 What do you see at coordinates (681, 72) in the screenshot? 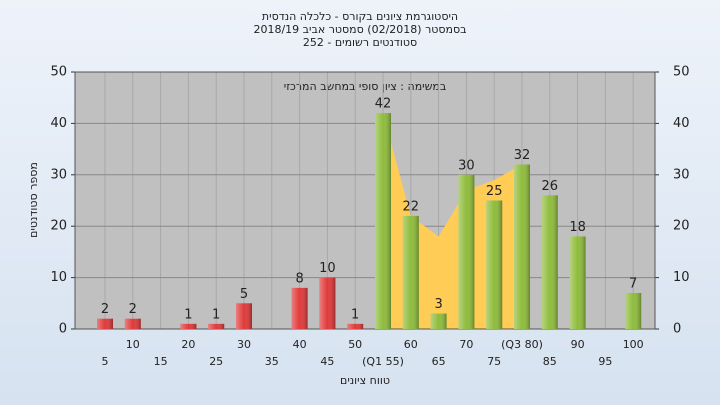
I see `y2-tick-label: 50` at bounding box center [681, 72].